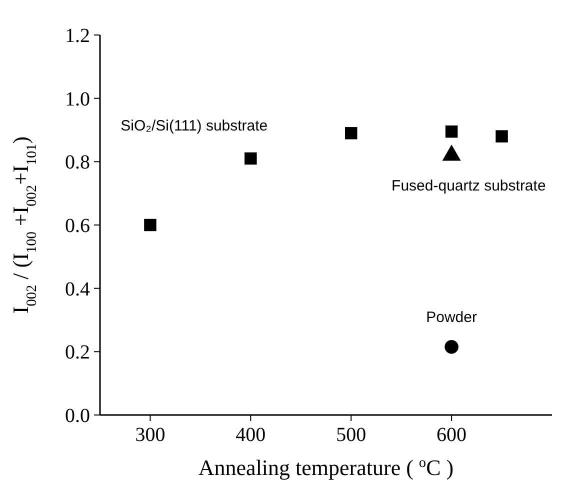 The height and width of the screenshot is (490, 567). I want to click on series-label: Powder, so click(451, 317).